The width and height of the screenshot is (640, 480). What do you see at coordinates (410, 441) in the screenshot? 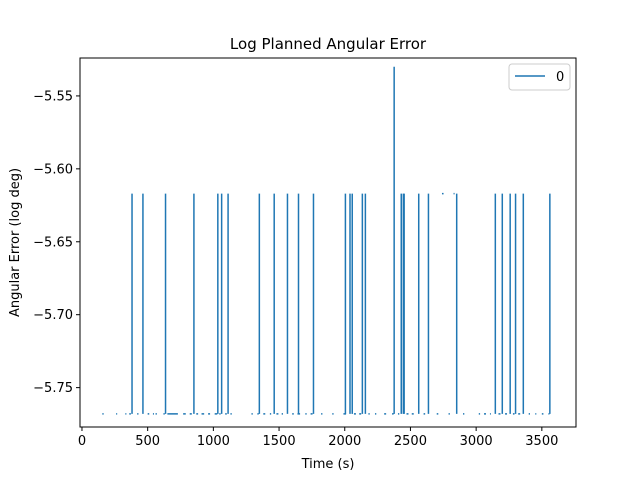
I see `x-tick-label: 2500` at bounding box center [410, 441].